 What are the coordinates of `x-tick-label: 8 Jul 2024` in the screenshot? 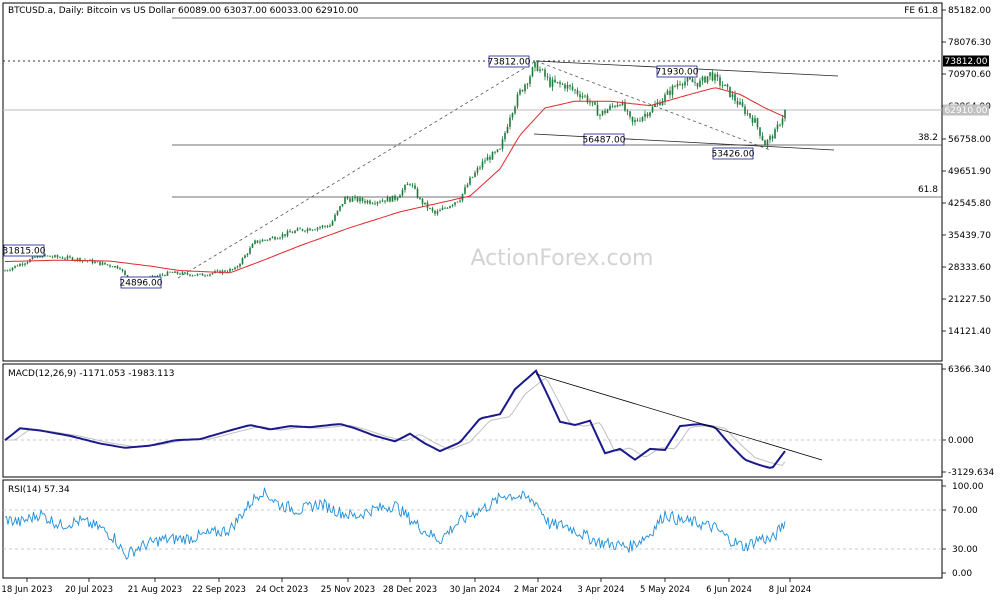 It's located at (790, 590).